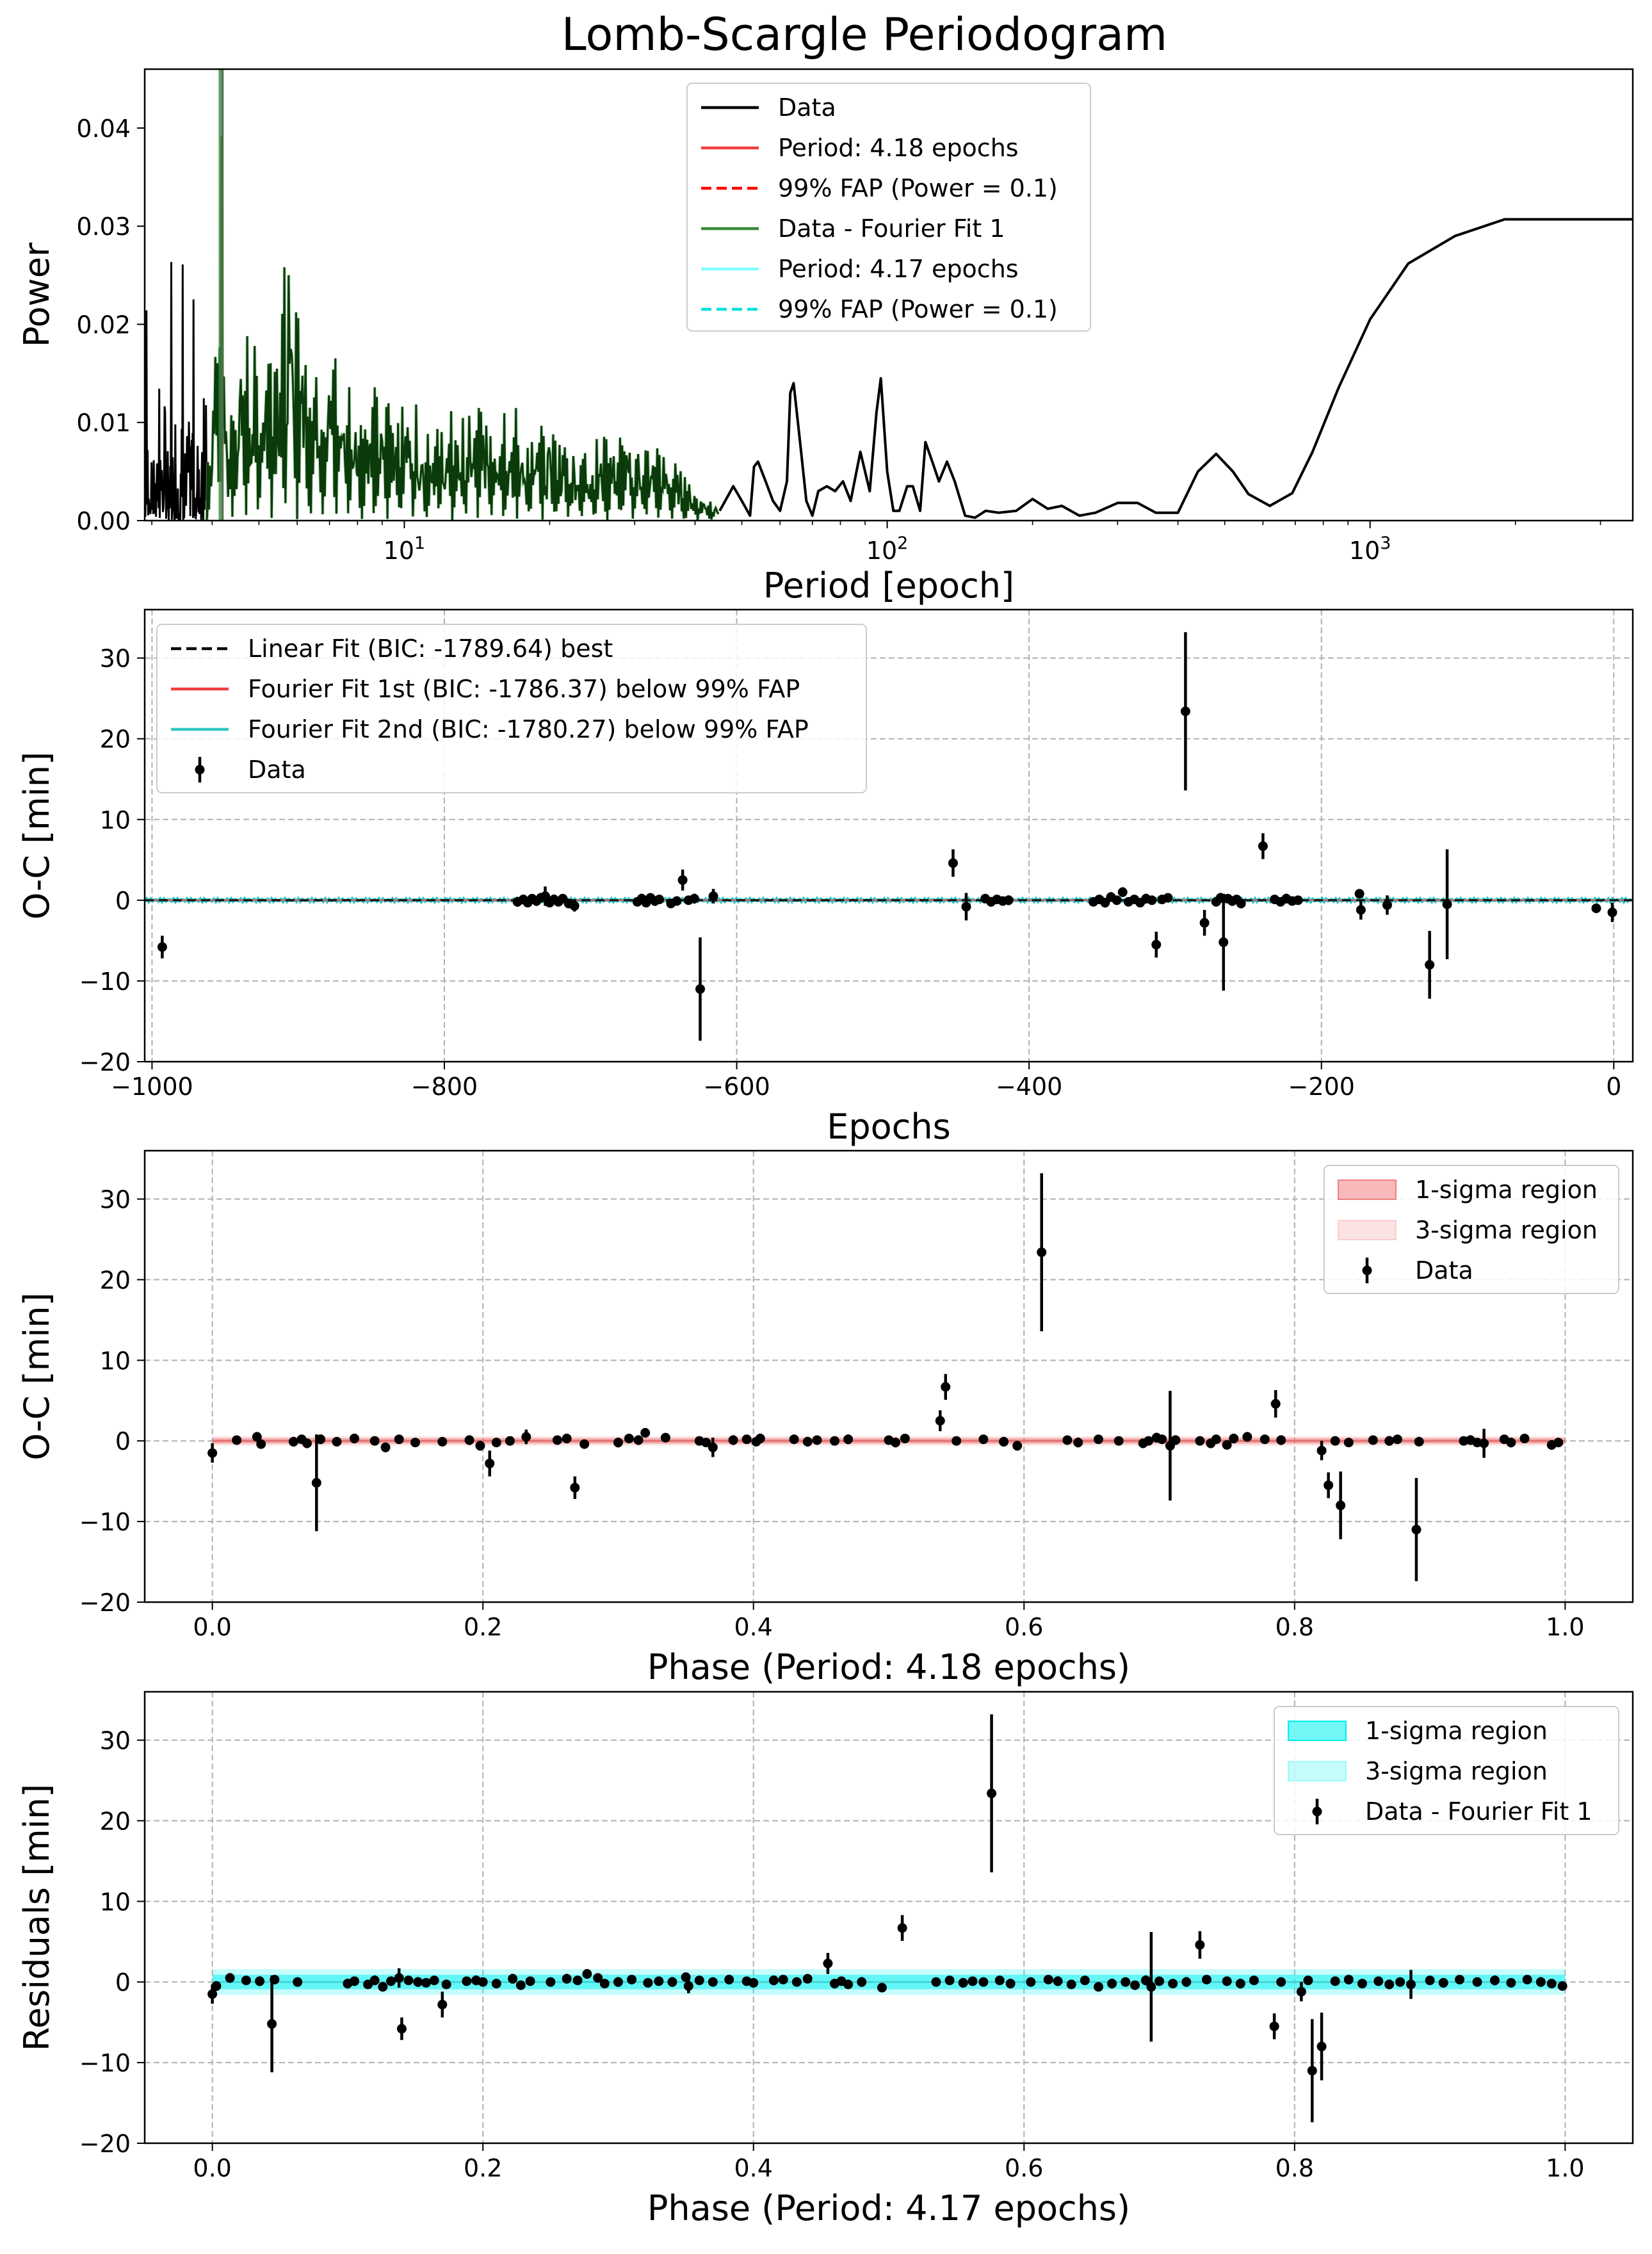  What do you see at coordinates (1024, 1627) in the screenshot?
I see `x-tick-label-3: 0.6` at bounding box center [1024, 1627].